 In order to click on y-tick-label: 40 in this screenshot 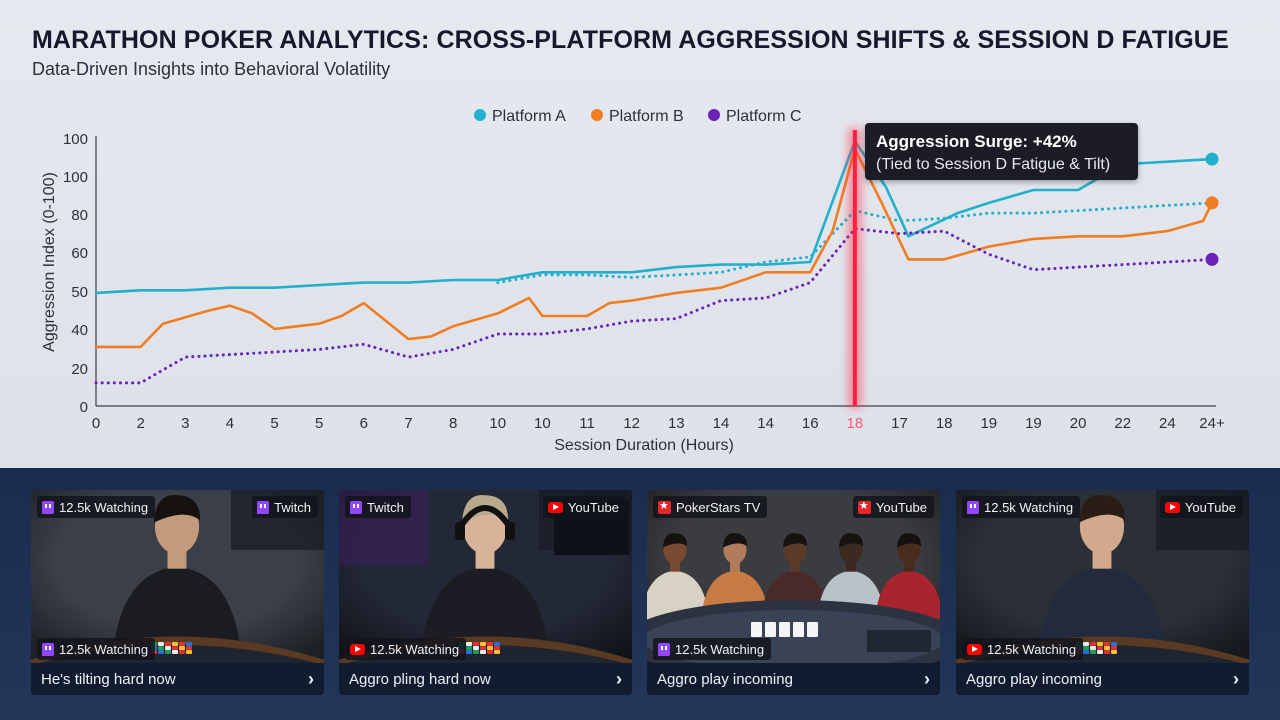, I will do `click(79, 330)`.